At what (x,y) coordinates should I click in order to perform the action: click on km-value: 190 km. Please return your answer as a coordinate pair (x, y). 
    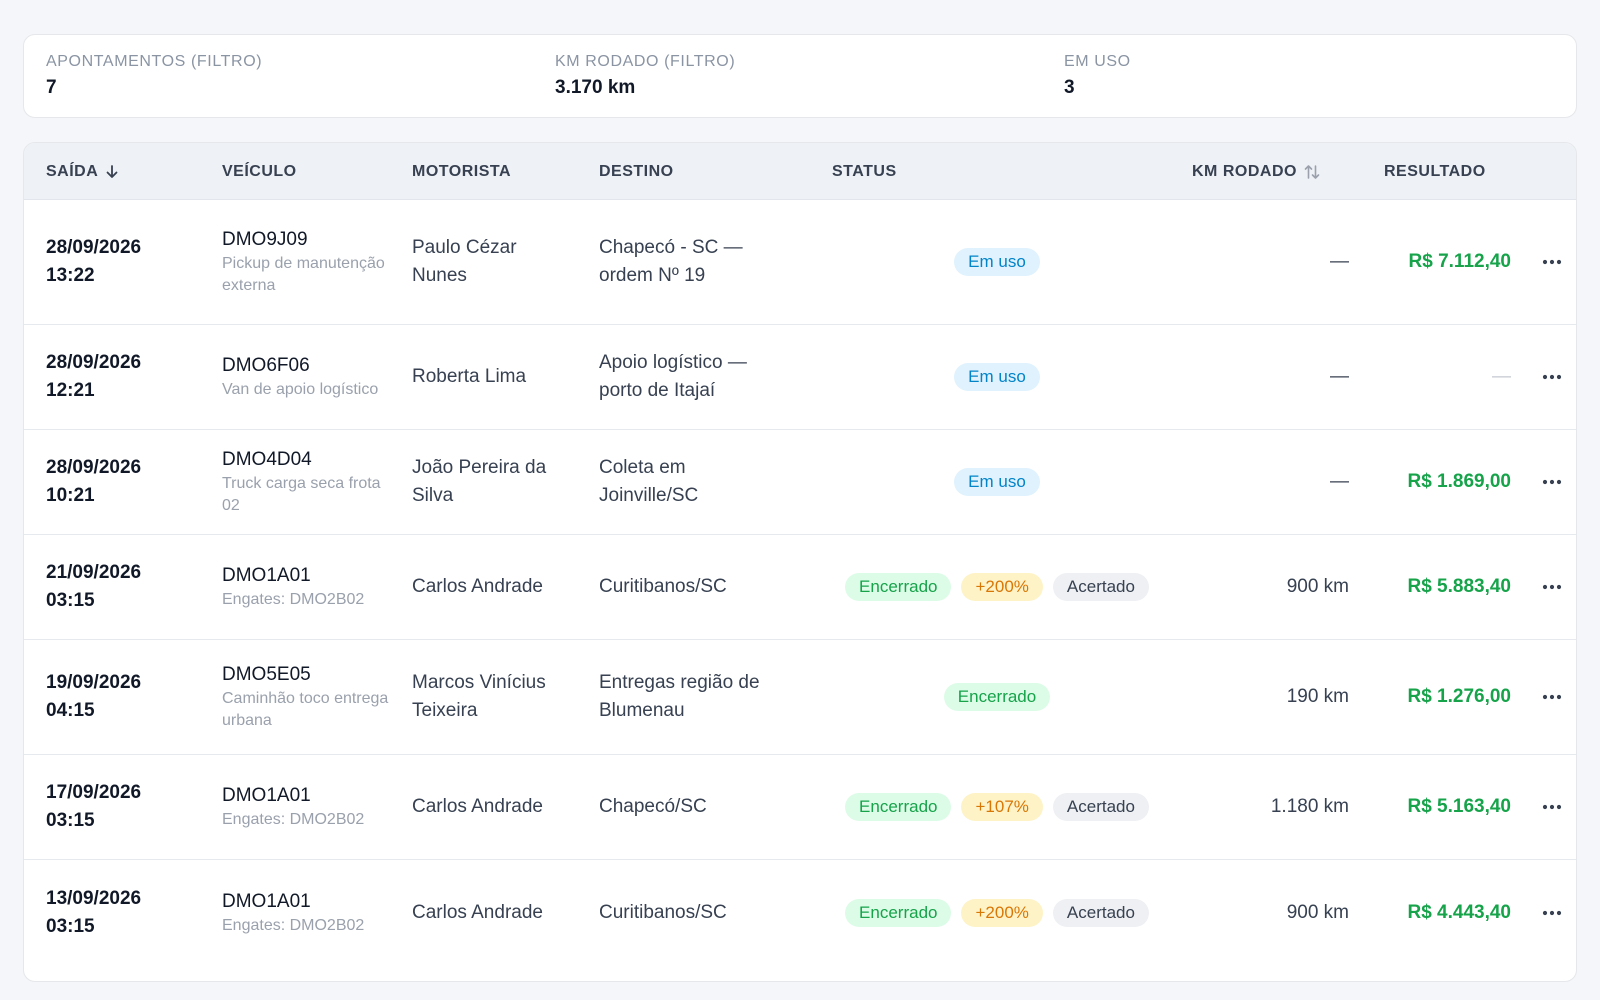
    Looking at the image, I should click on (1317, 696).